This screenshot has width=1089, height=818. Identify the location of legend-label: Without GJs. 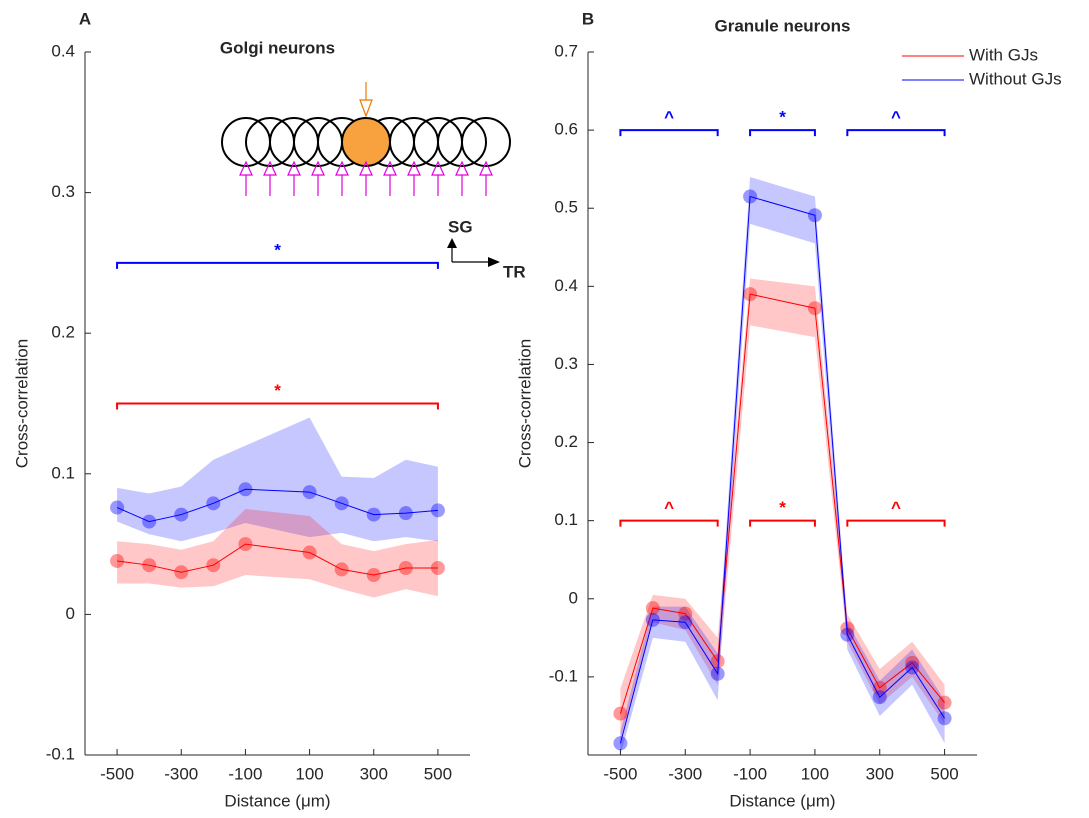
(1015, 78).